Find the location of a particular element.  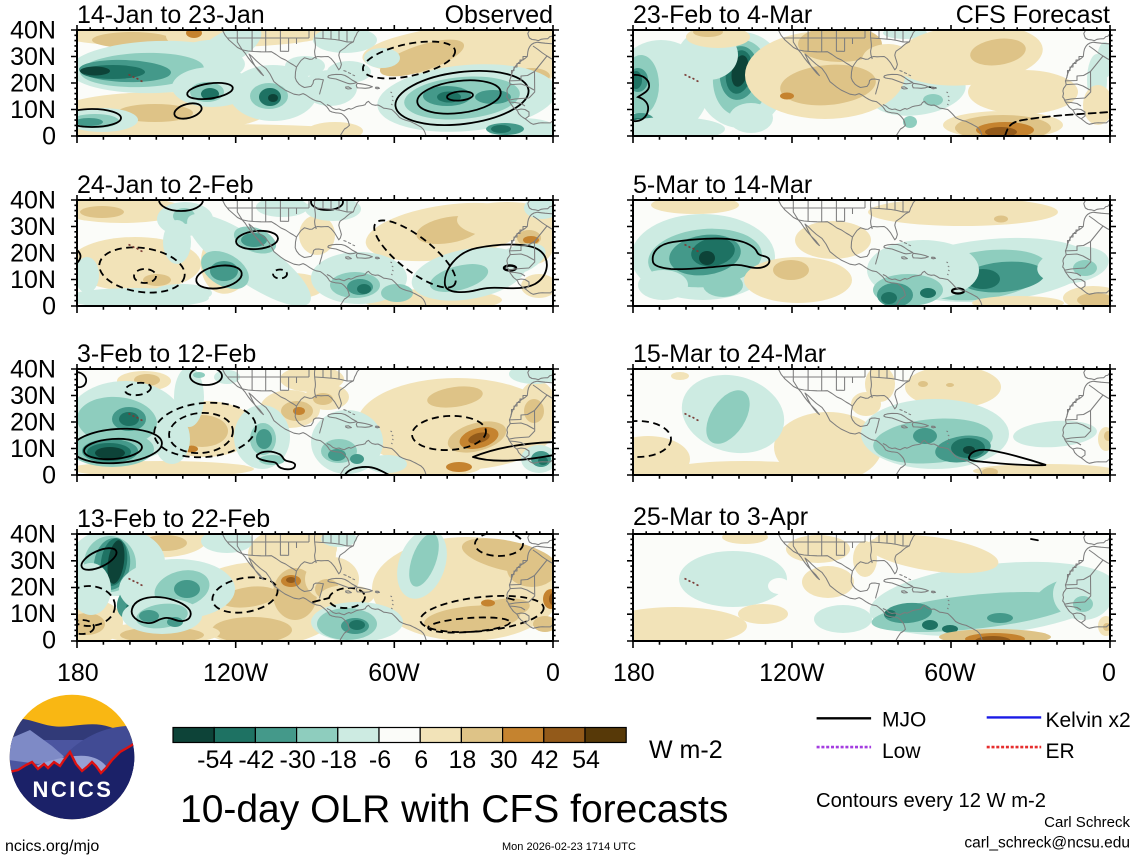

svg-text: 23-Feb to 4-Mar is located at coordinates (722, 15).